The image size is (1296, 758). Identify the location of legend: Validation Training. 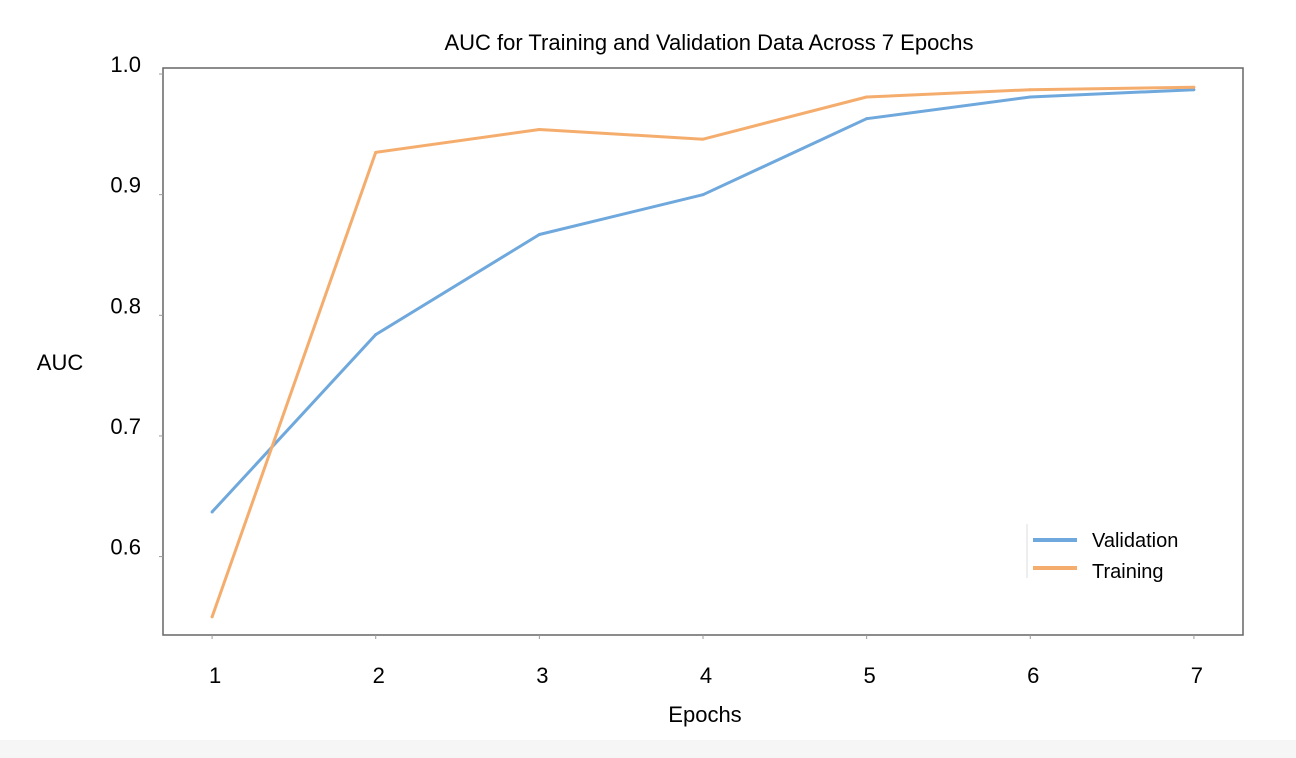
(1102, 553).